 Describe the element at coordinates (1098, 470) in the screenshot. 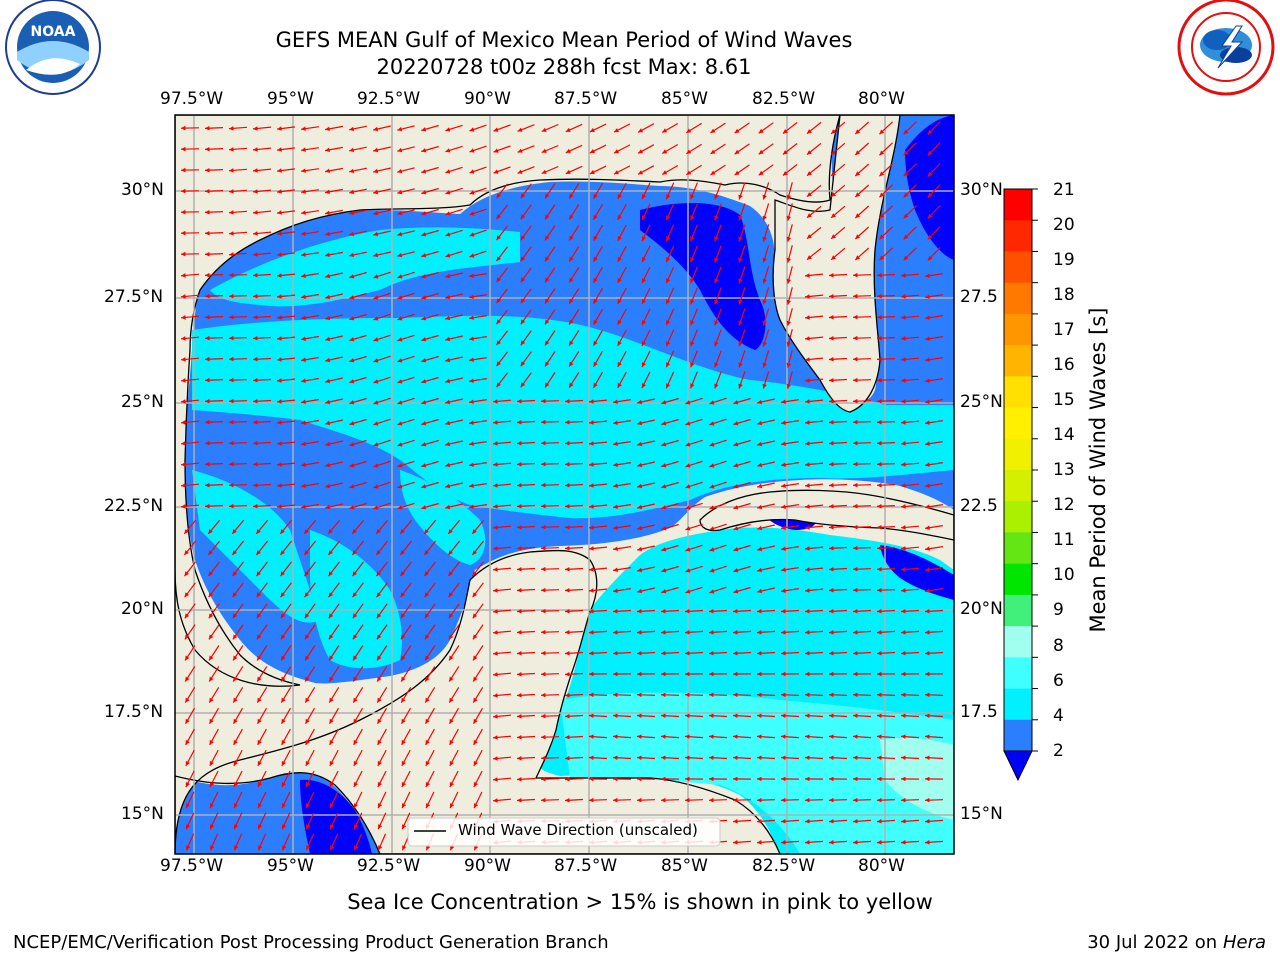

I see `colorbar-label: Mean Period of Wind Waves [s]` at that location.